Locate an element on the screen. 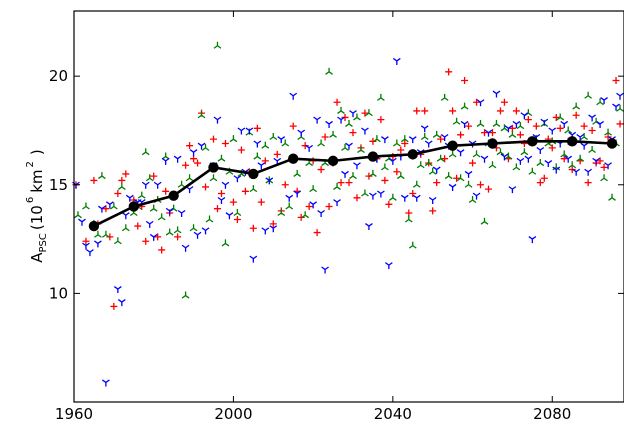 The width and height of the screenshot is (624, 427). y-label-exponent: 6 is located at coordinates (30, 200).